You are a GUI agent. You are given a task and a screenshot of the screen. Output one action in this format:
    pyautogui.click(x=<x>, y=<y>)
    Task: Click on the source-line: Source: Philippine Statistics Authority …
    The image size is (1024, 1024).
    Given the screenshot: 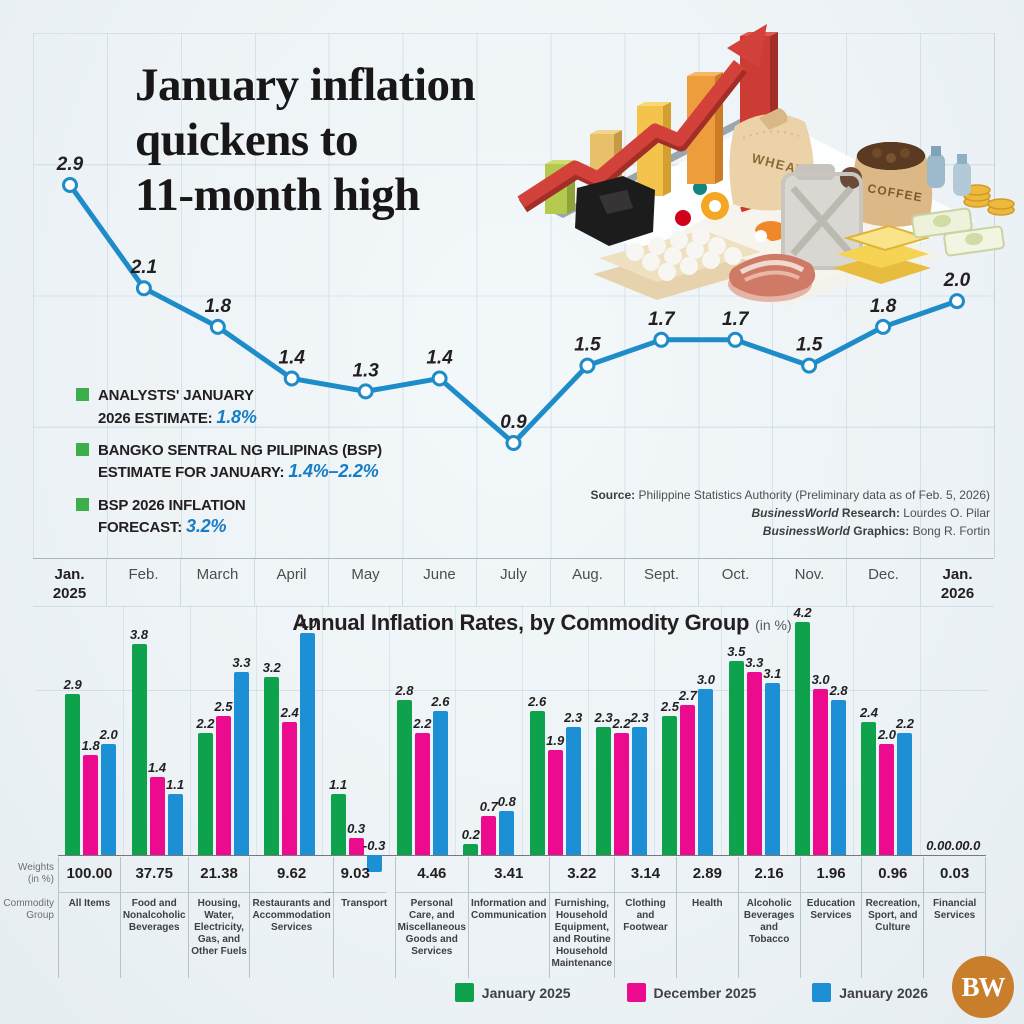 What is the action you would take?
    pyautogui.click(x=790, y=495)
    